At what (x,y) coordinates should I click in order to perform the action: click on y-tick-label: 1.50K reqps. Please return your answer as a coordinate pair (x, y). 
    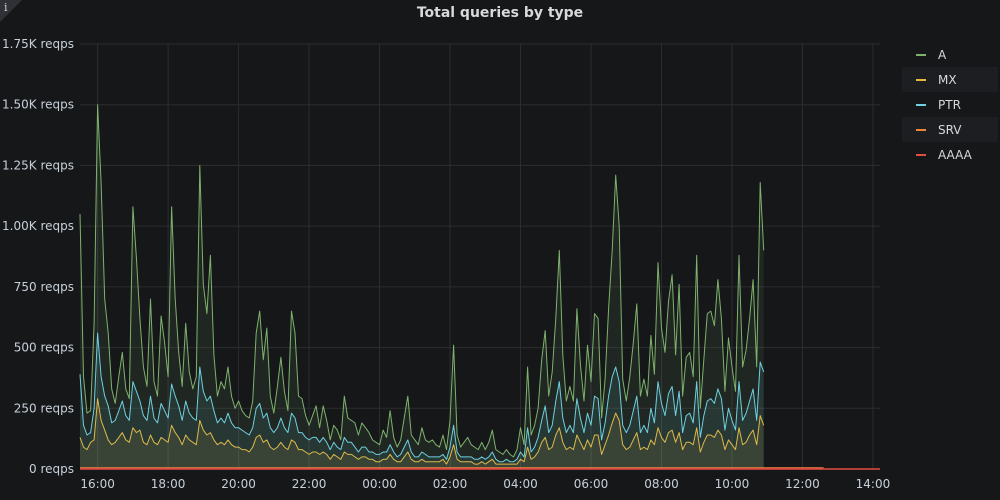
    Looking at the image, I should click on (38, 105).